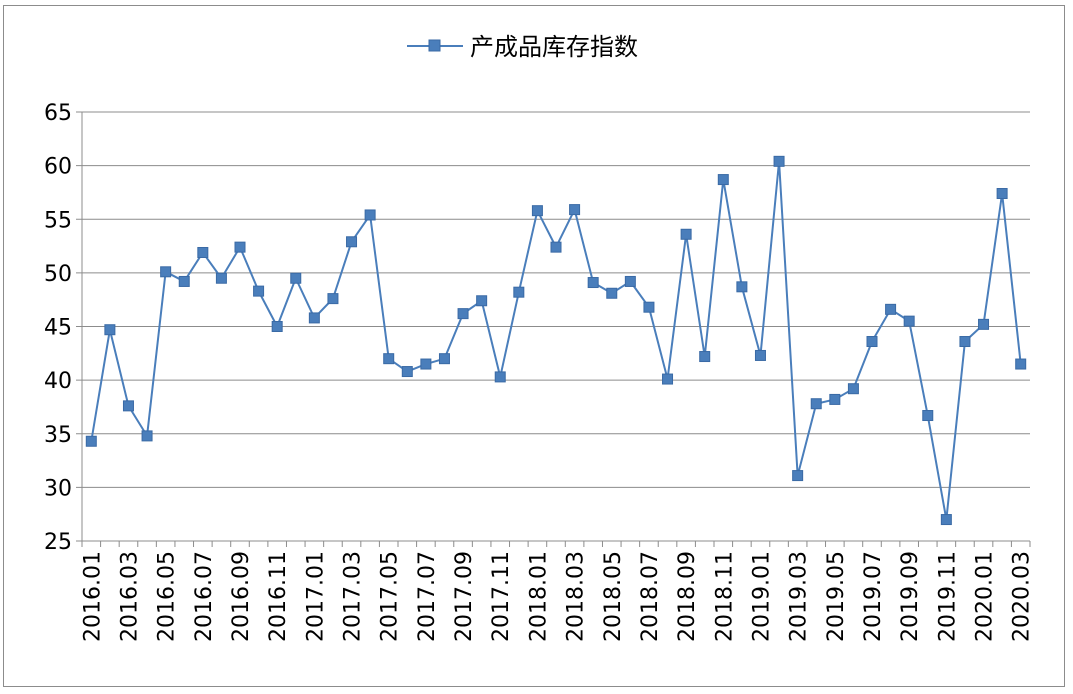  I want to click on x-tick-label: 2017.05, so click(390, 596).